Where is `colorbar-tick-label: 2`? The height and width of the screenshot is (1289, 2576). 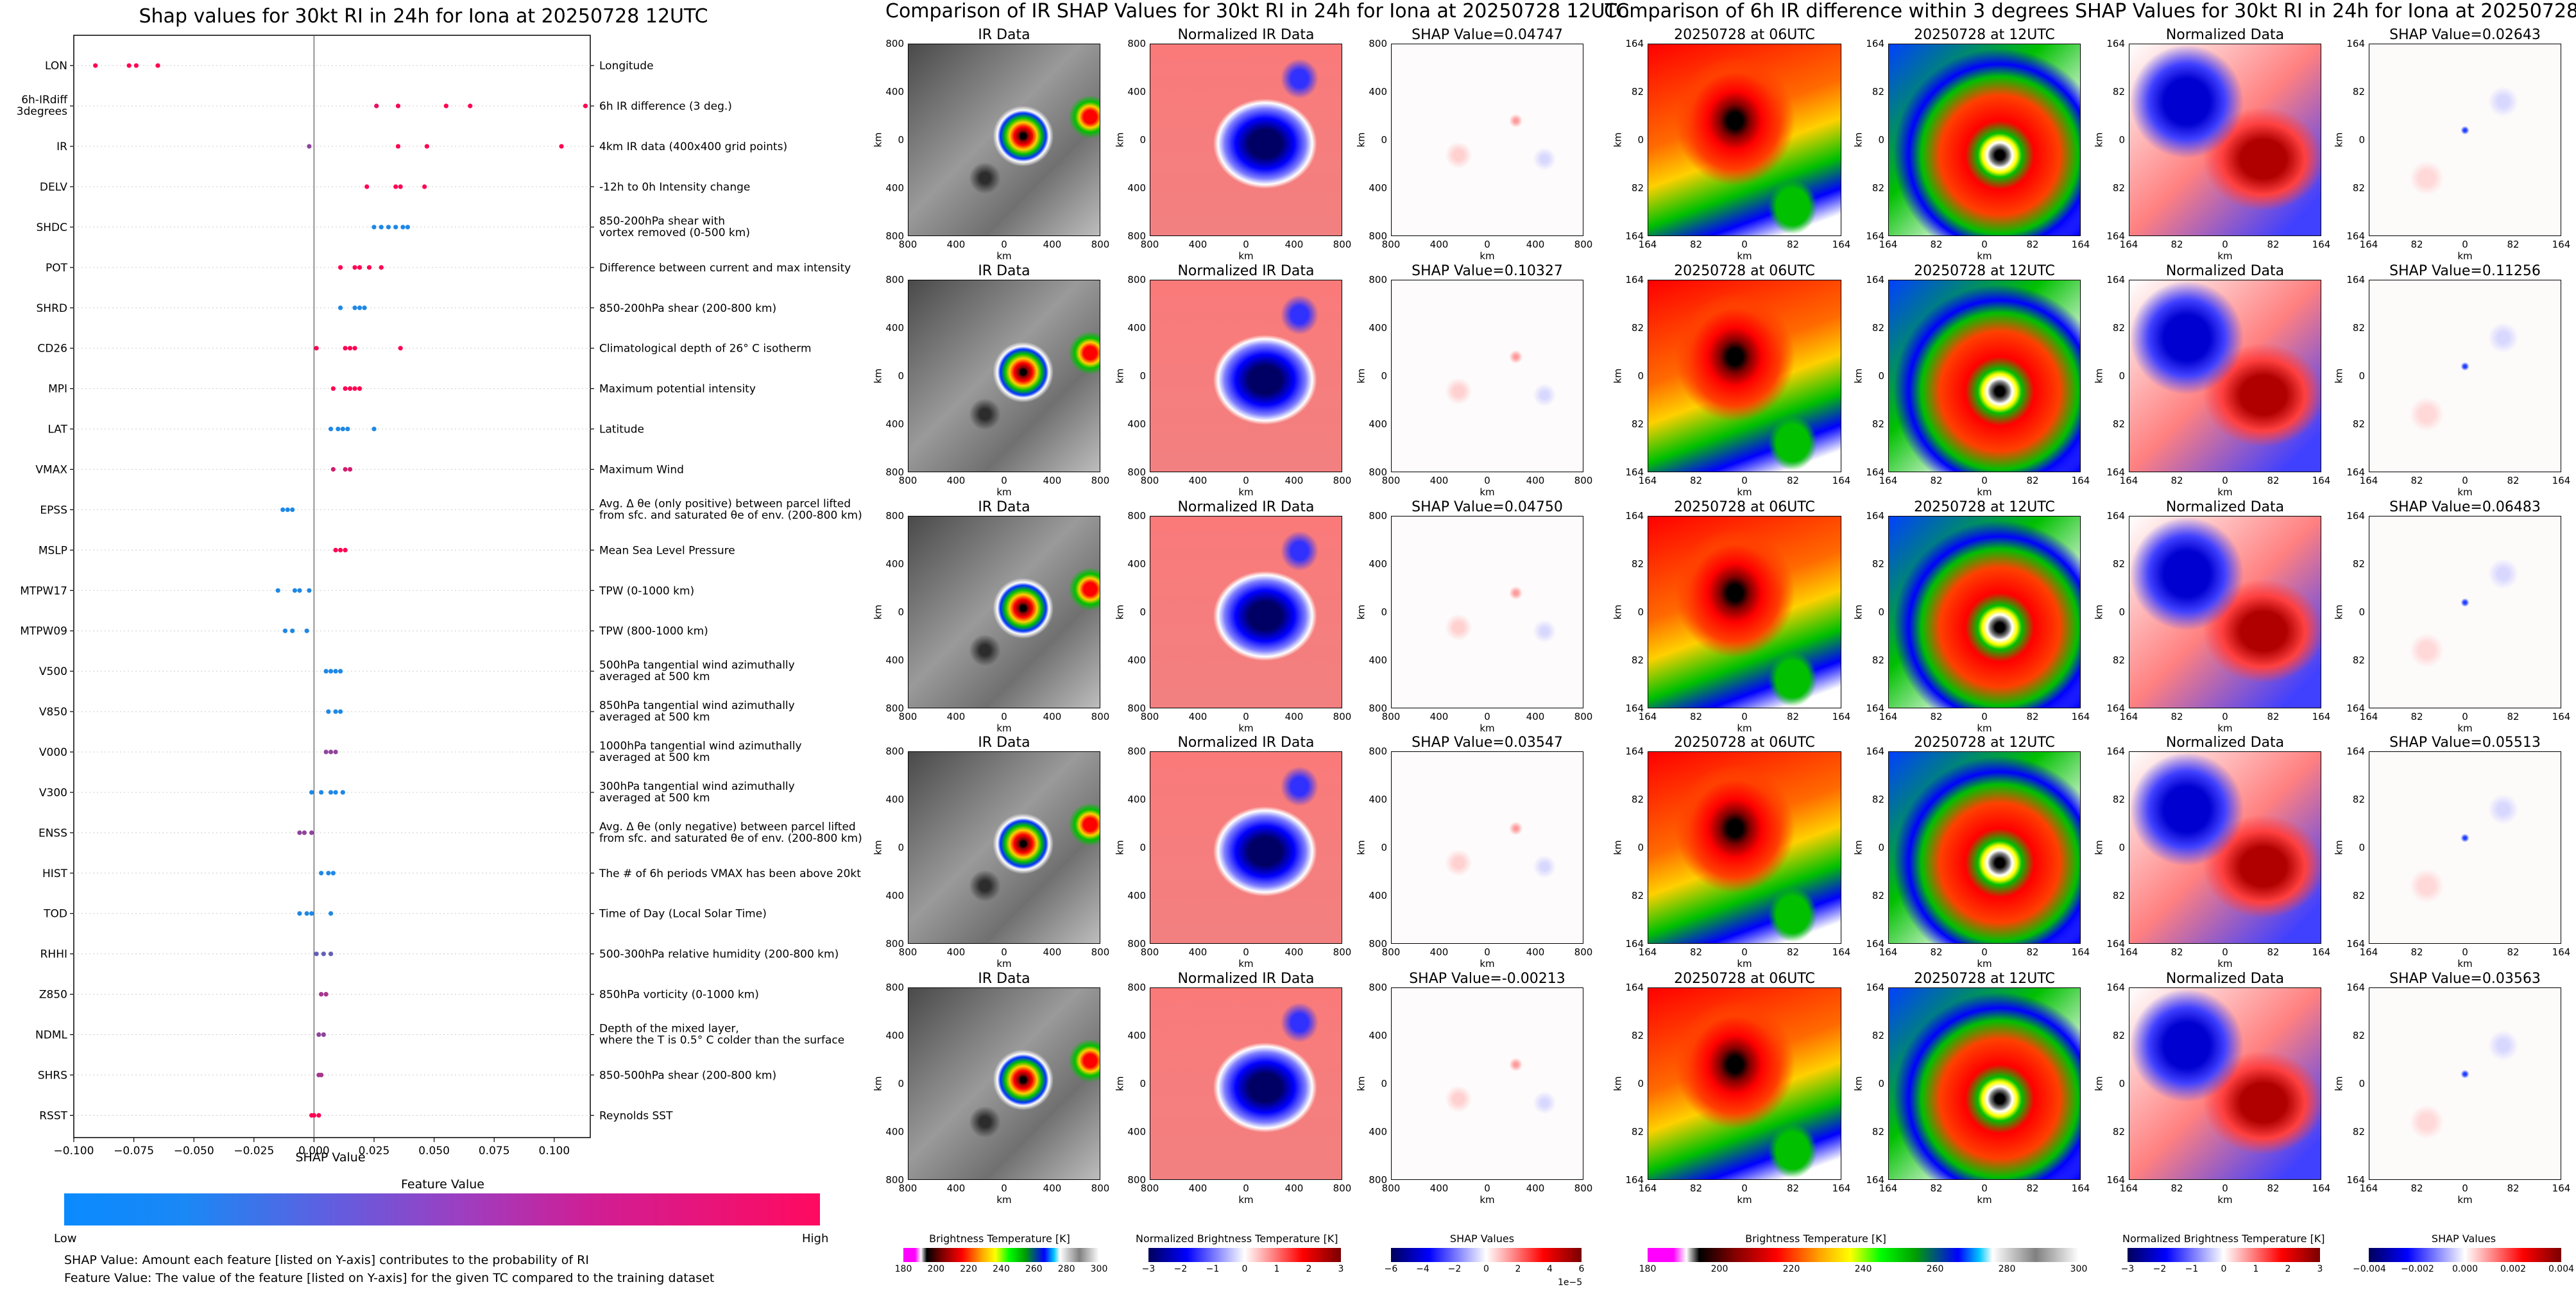
colorbar-tick-label: 2 is located at coordinates (2288, 1269).